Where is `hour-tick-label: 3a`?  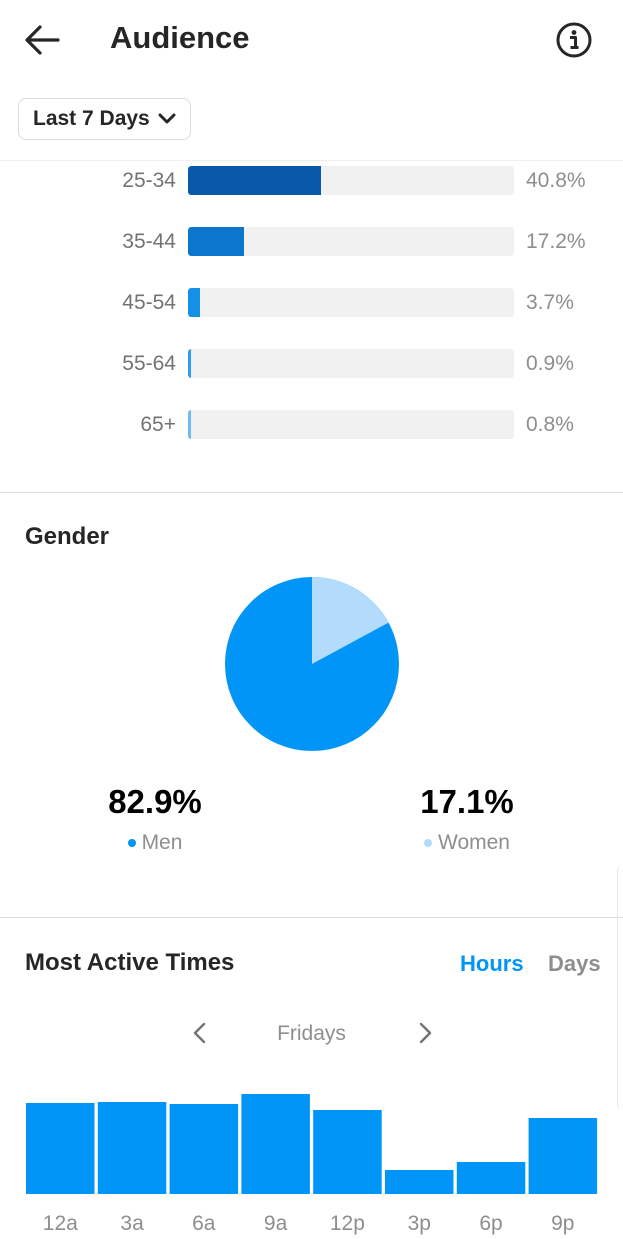 hour-tick-label: 3a is located at coordinates (132, 1223).